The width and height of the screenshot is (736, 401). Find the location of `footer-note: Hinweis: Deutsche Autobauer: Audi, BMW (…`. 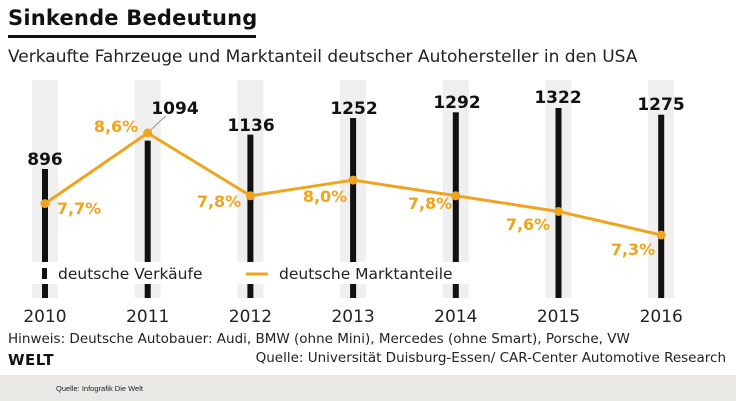

footer-note: Hinweis: Deutsche Autobauer: Audi, BMW (… is located at coordinates (319, 339).